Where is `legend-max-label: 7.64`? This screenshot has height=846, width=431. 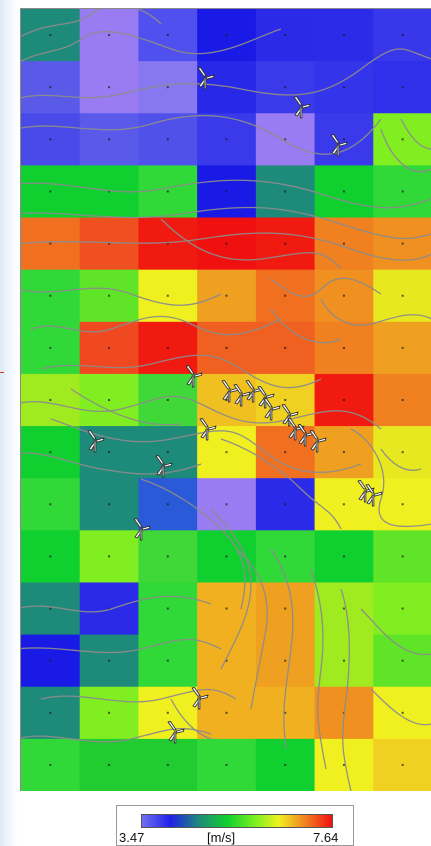 legend-max-label: 7.64 is located at coordinates (326, 837).